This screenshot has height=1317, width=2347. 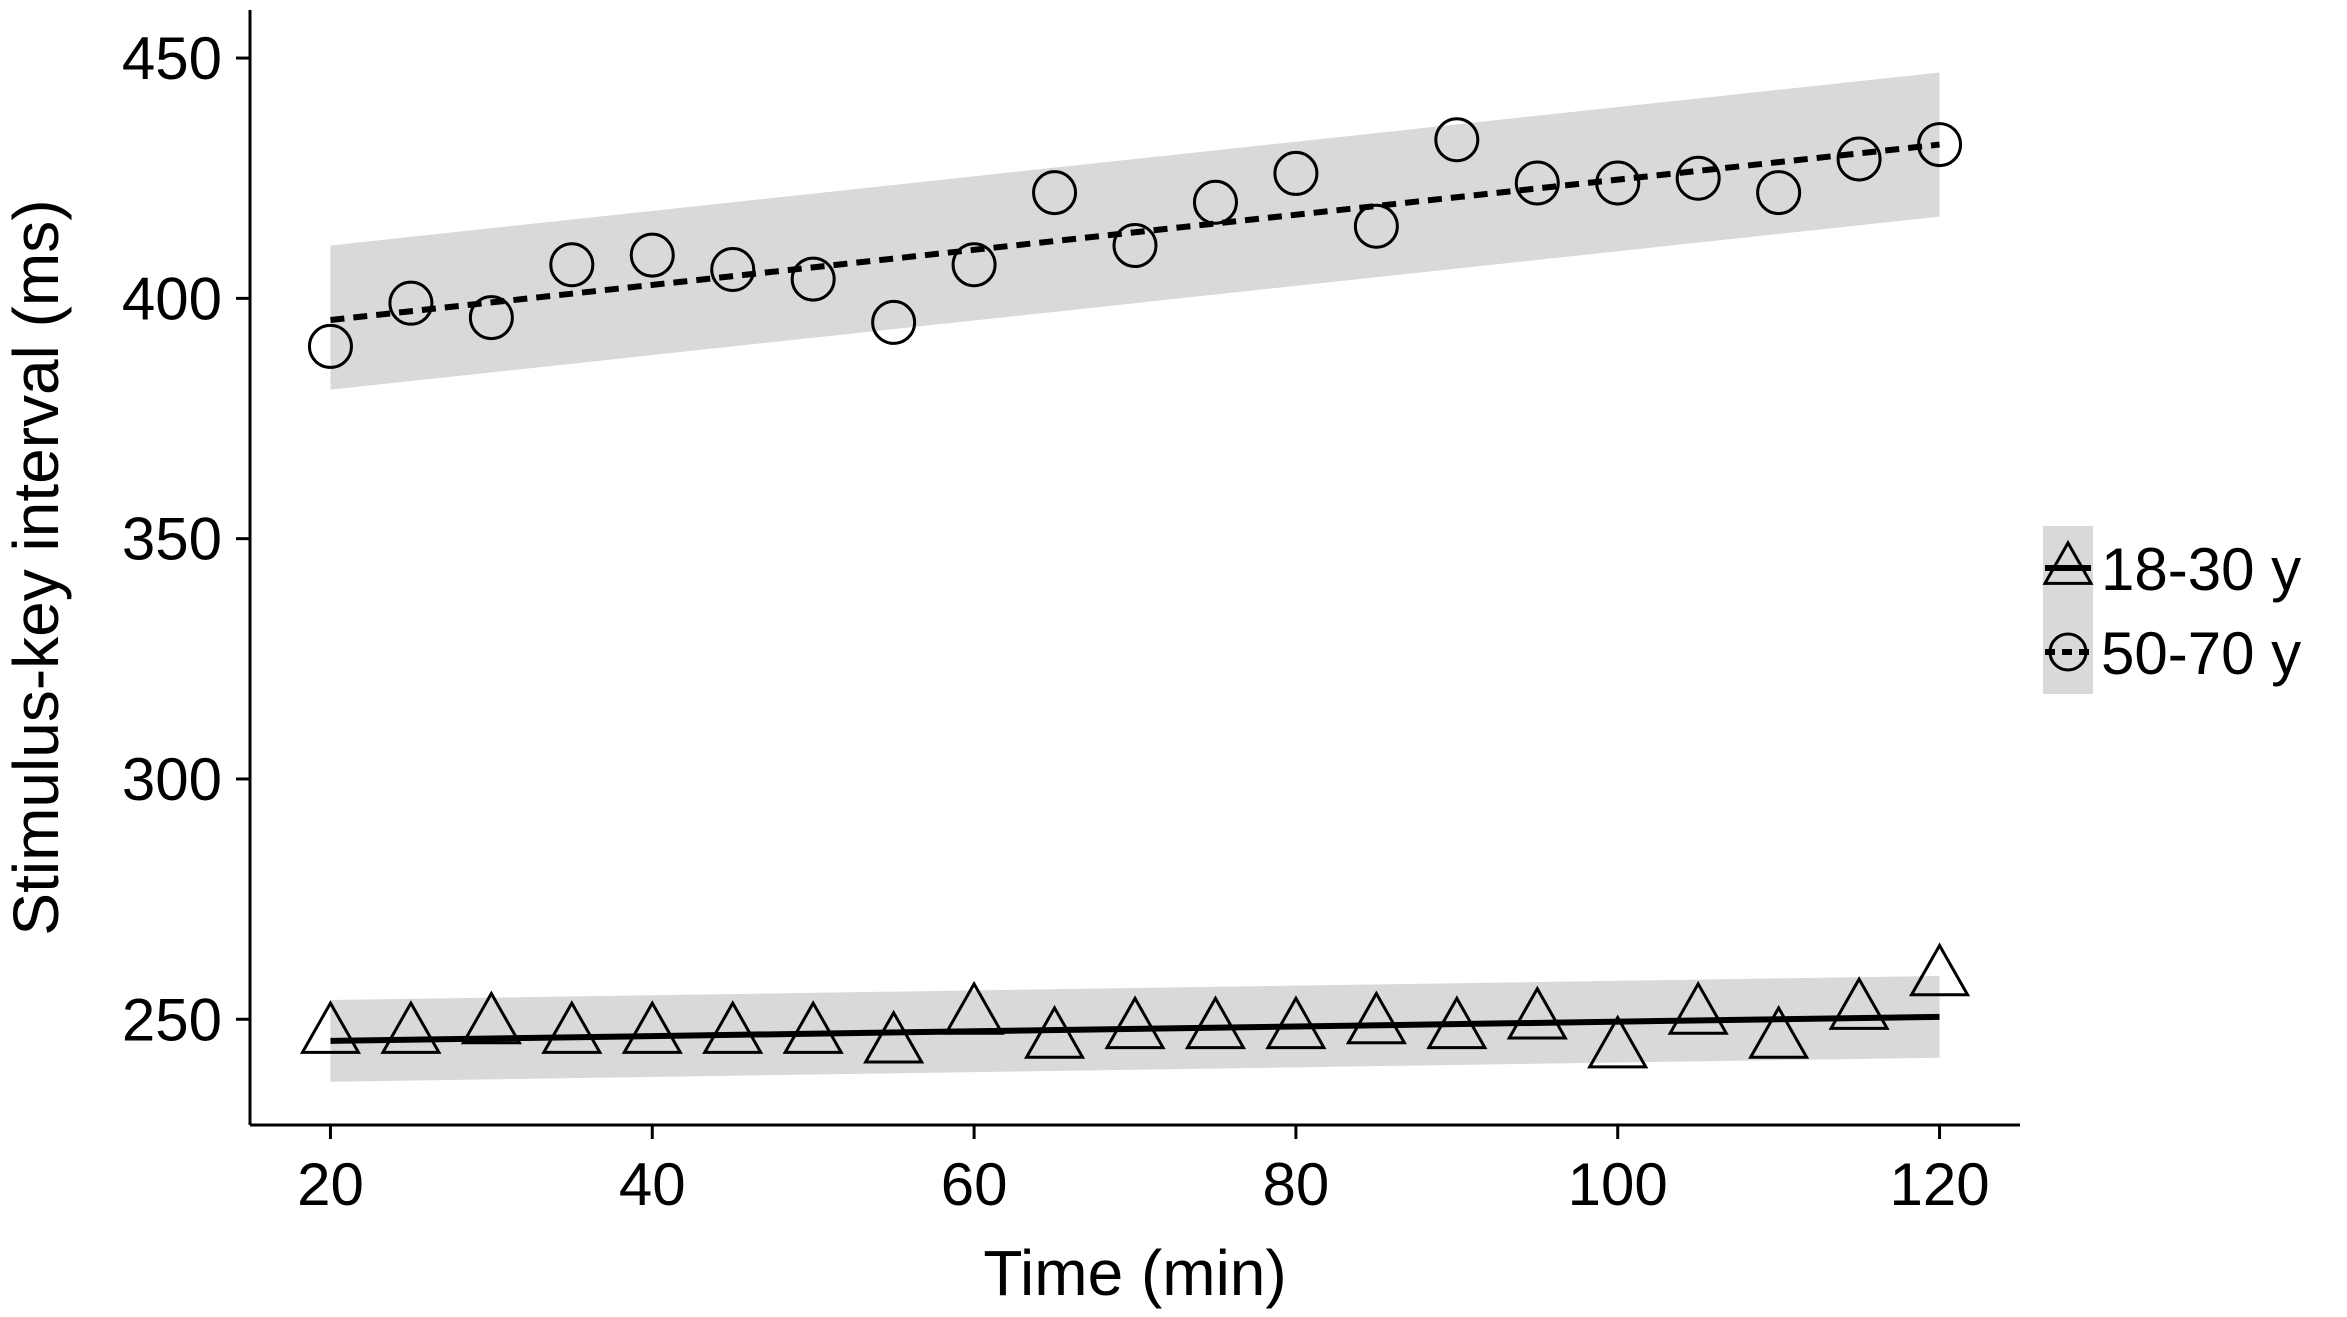 I want to click on legend-key-background, so click(x=2068, y=610).